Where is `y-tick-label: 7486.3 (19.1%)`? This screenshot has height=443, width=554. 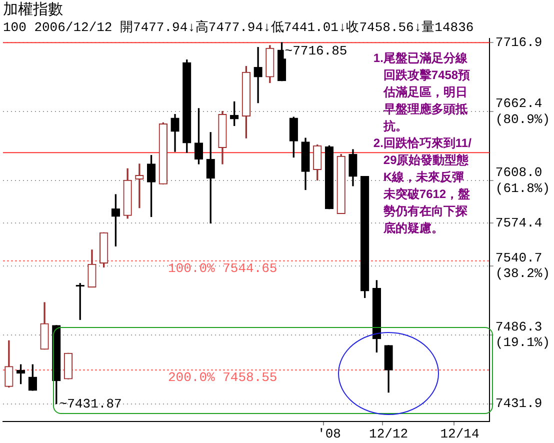 y-tick-label: 7486.3 (19.1%) is located at coordinates (522, 334).